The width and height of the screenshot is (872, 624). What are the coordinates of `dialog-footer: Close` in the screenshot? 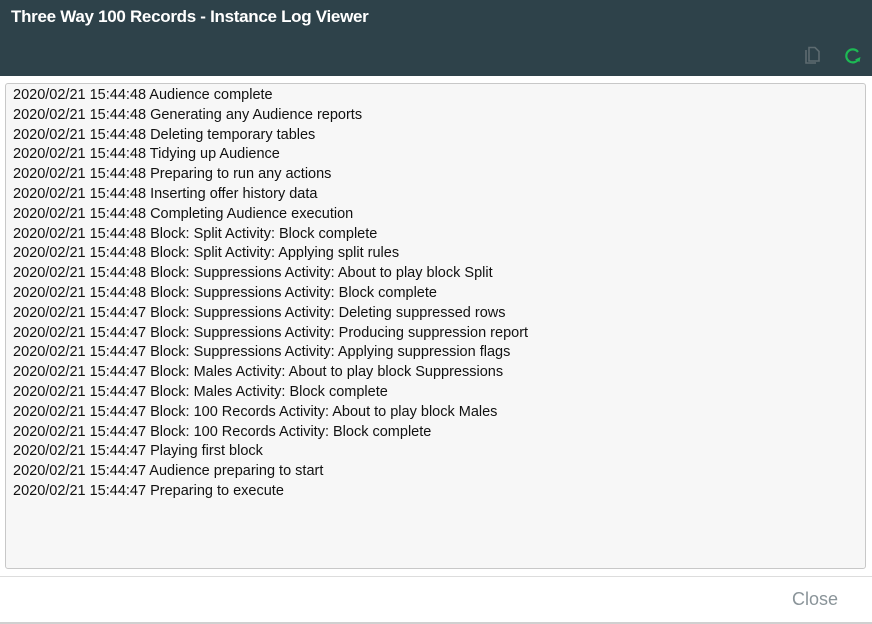 It's located at (436, 599).